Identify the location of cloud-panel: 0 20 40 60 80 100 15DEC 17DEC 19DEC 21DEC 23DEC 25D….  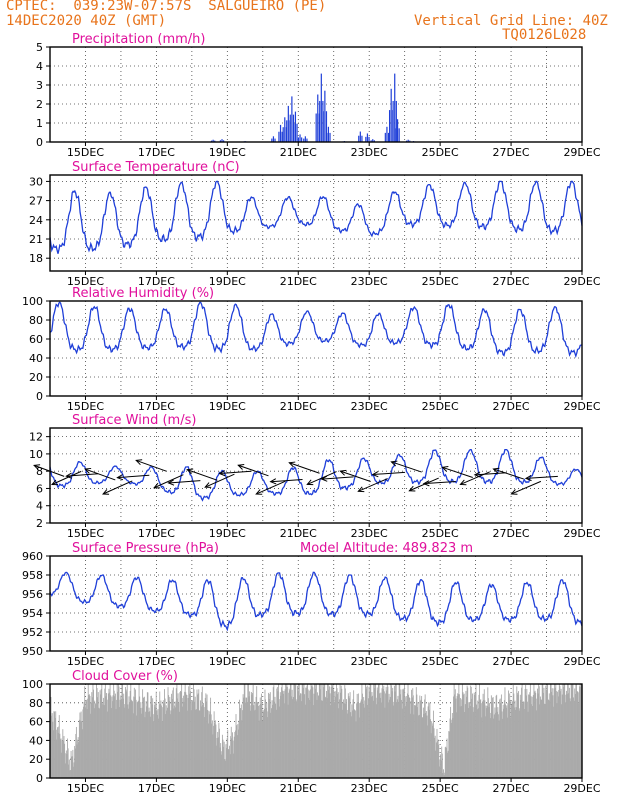
(311, 732).